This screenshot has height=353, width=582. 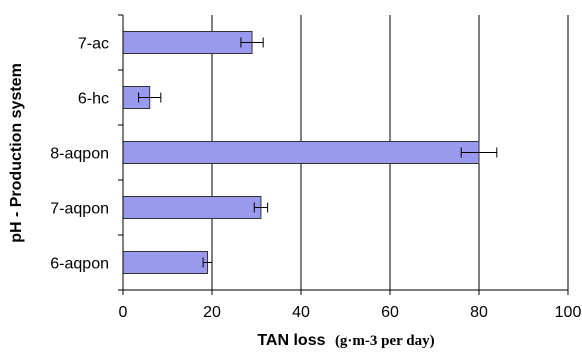 What do you see at coordinates (16, 153) in the screenshot?
I see `y-axis-title: pH - Production system` at bounding box center [16, 153].